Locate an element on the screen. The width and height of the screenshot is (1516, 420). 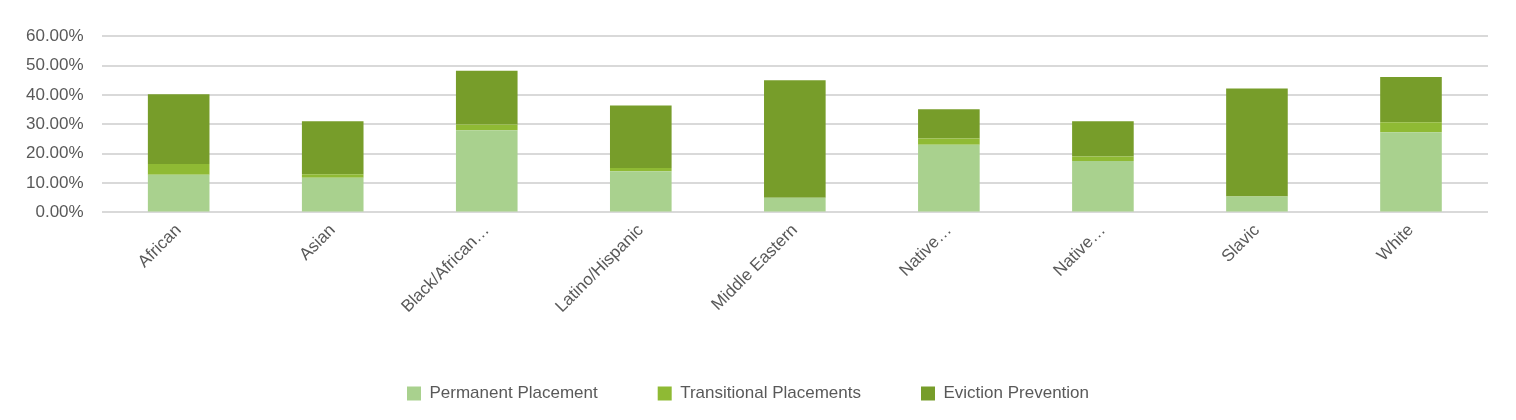
y-tick-label: 20.00% is located at coordinates (54, 153).